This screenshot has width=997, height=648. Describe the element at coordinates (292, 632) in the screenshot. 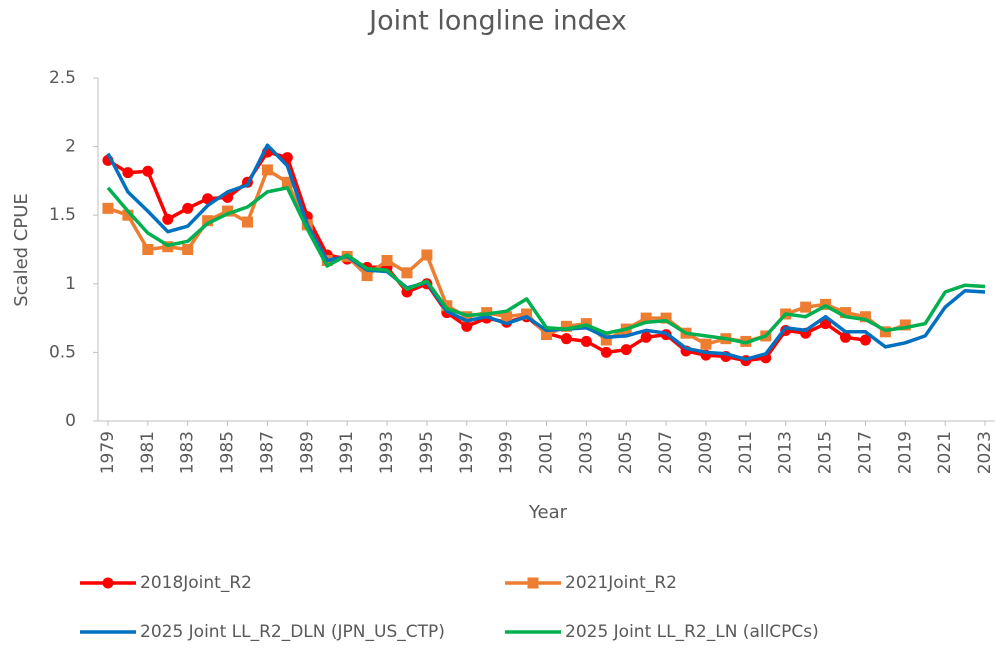

I see `legend-label: 2025 Joint LL_R2_DLN (JPN_US_CTP)` at that location.